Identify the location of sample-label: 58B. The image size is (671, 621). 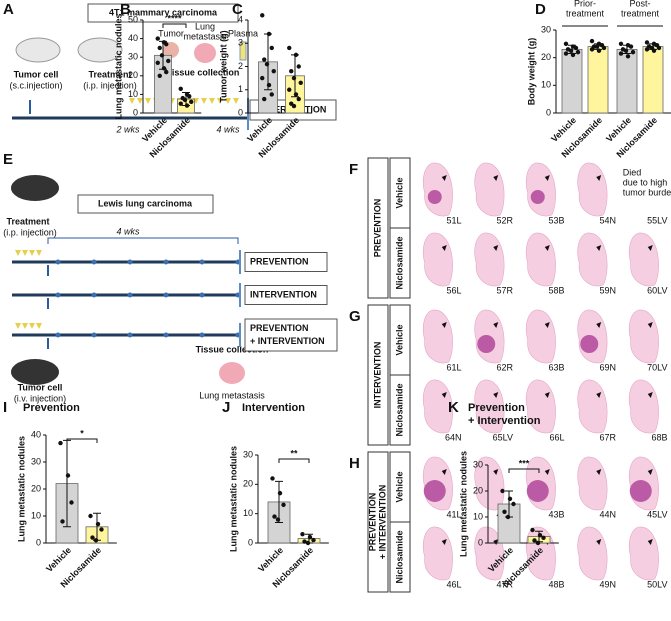
(556, 290).